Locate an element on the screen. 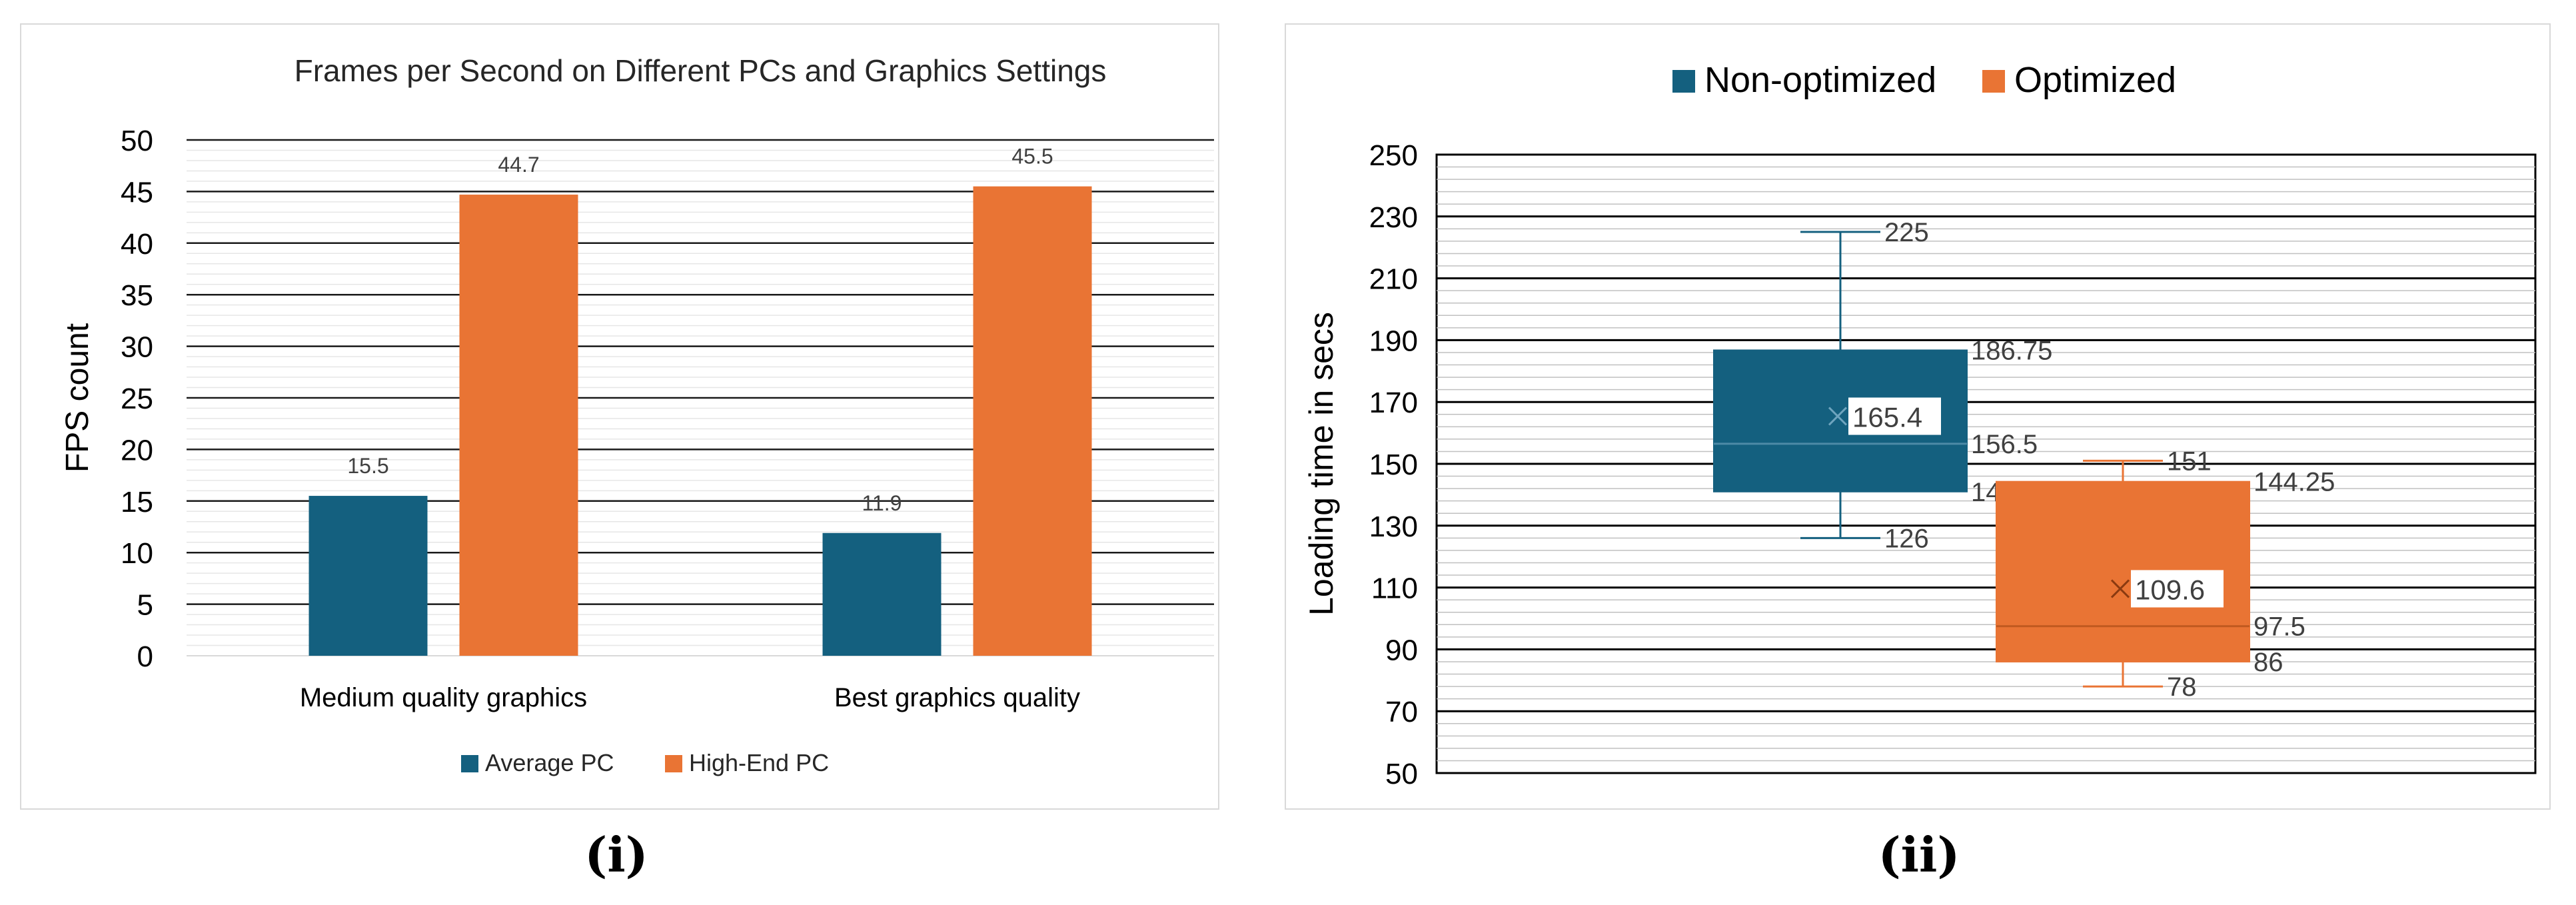 The height and width of the screenshot is (905, 2576). median-label: 156.5 is located at coordinates (2004, 444).